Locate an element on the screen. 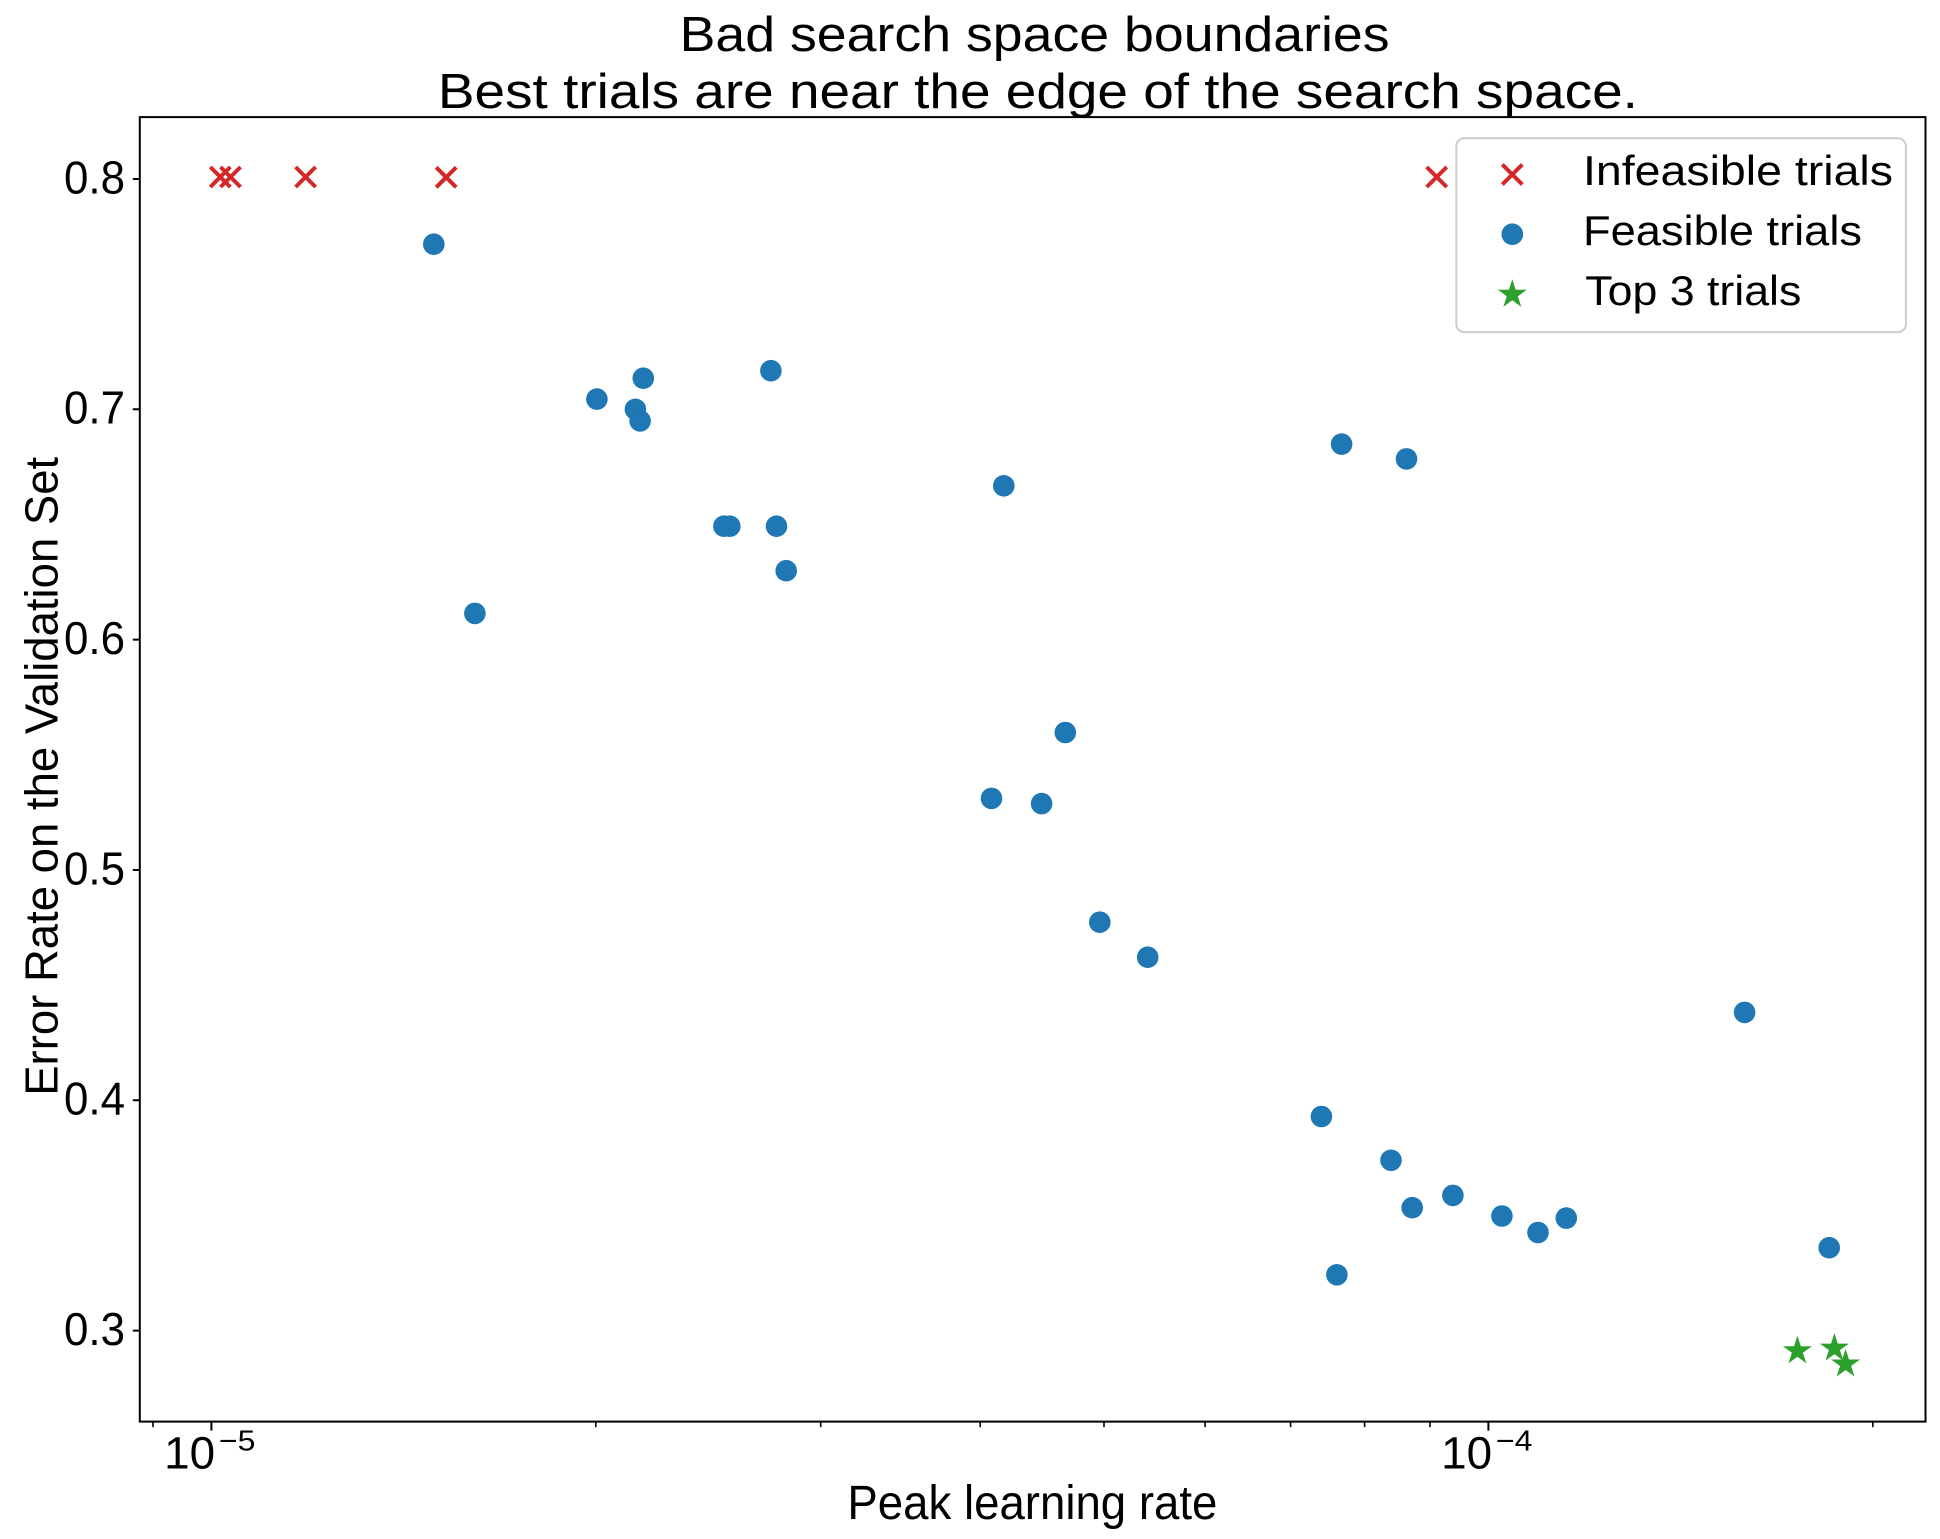 Image resolution: width=1940 pixels, height=1539 pixels. svg-text: Bad search space boundaries is located at coordinates (1035, 34).